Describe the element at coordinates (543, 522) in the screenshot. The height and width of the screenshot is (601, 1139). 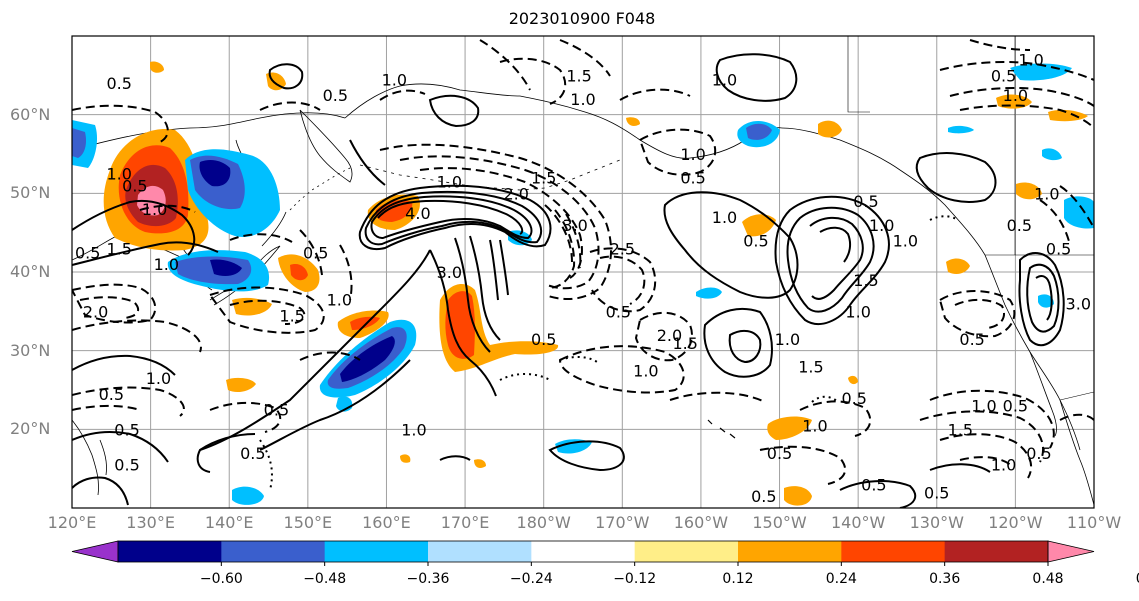
I see `longitude-tick-label: 180°W` at that location.